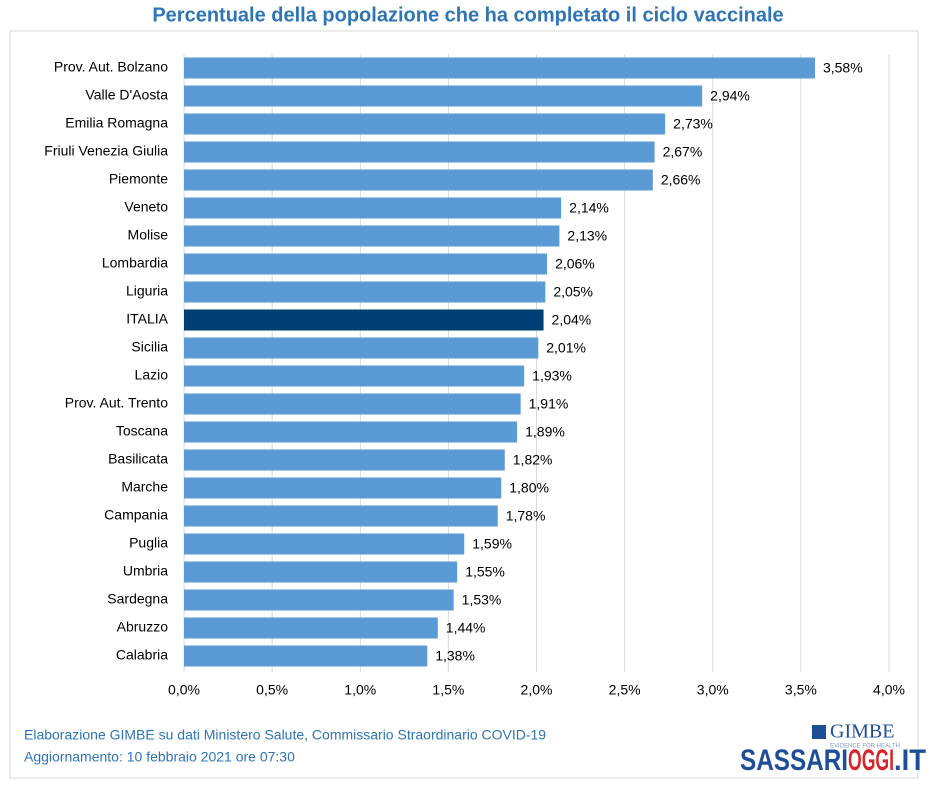 The height and width of the screenshot is (785, 936). I want to click on y-tick-label: Basilicata, so click(138, 459).